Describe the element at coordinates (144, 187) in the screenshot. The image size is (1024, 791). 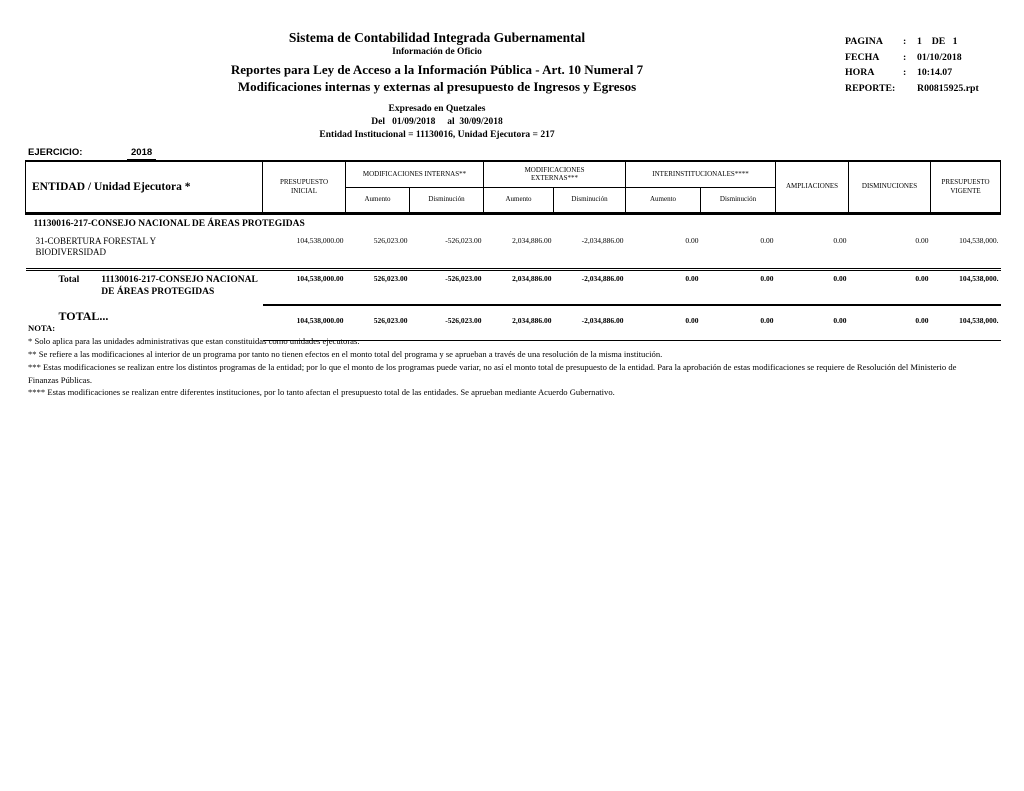
I see `col-header-entidad: ENTIDAD / Unidad Ejecutora *` at that location.